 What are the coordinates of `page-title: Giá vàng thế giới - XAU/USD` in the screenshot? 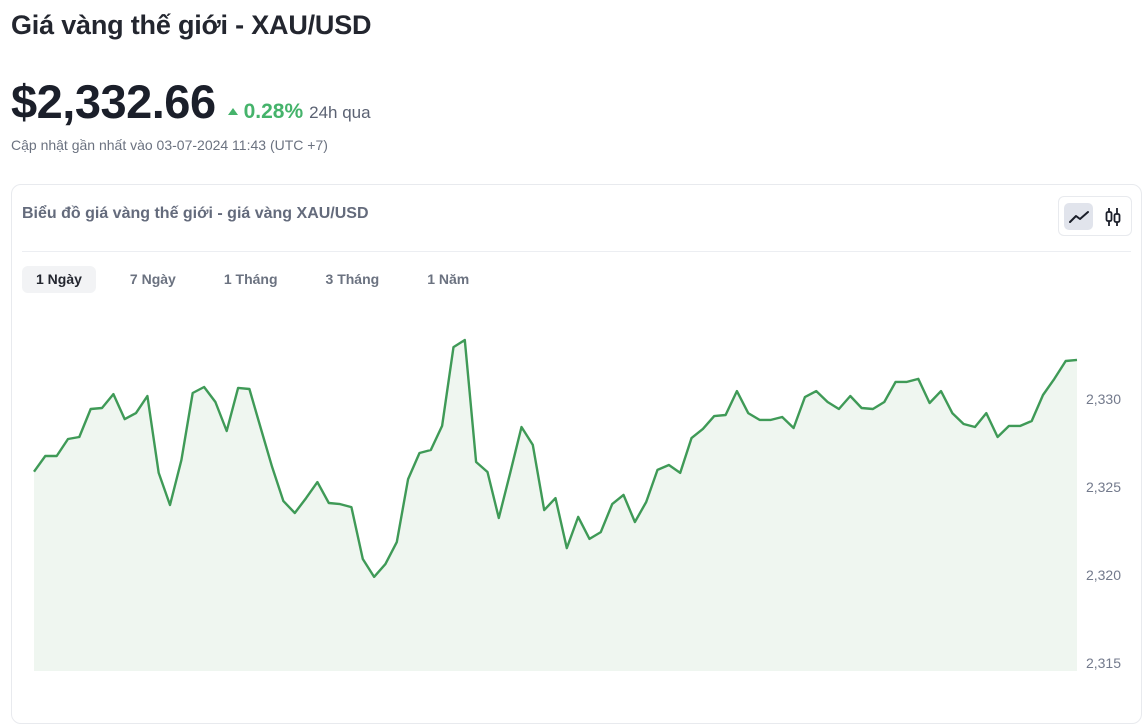 It's located at (191, 25).